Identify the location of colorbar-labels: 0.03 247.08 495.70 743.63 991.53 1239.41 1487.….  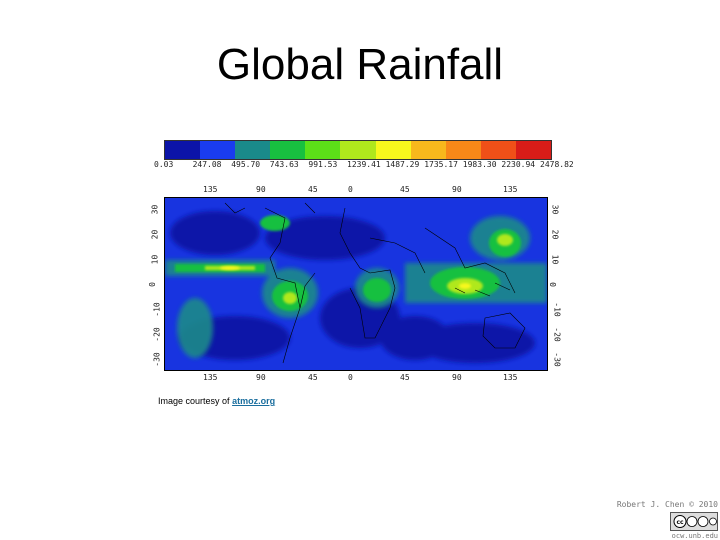
(363, 165).